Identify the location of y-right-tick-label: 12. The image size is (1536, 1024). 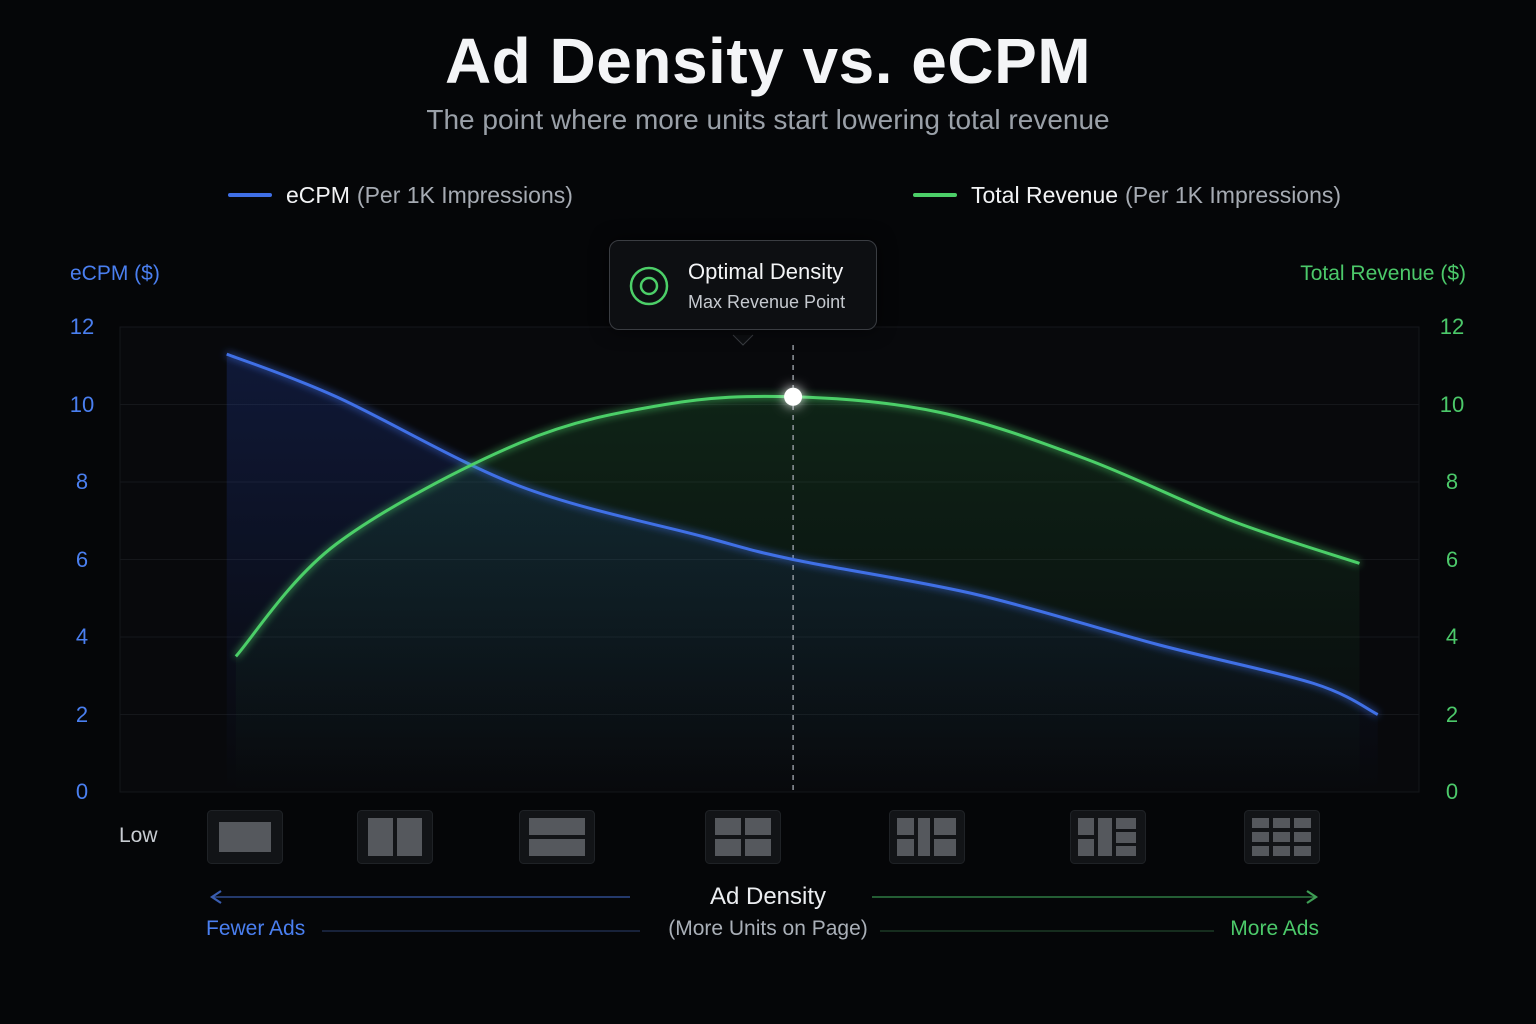
(1452, 326).